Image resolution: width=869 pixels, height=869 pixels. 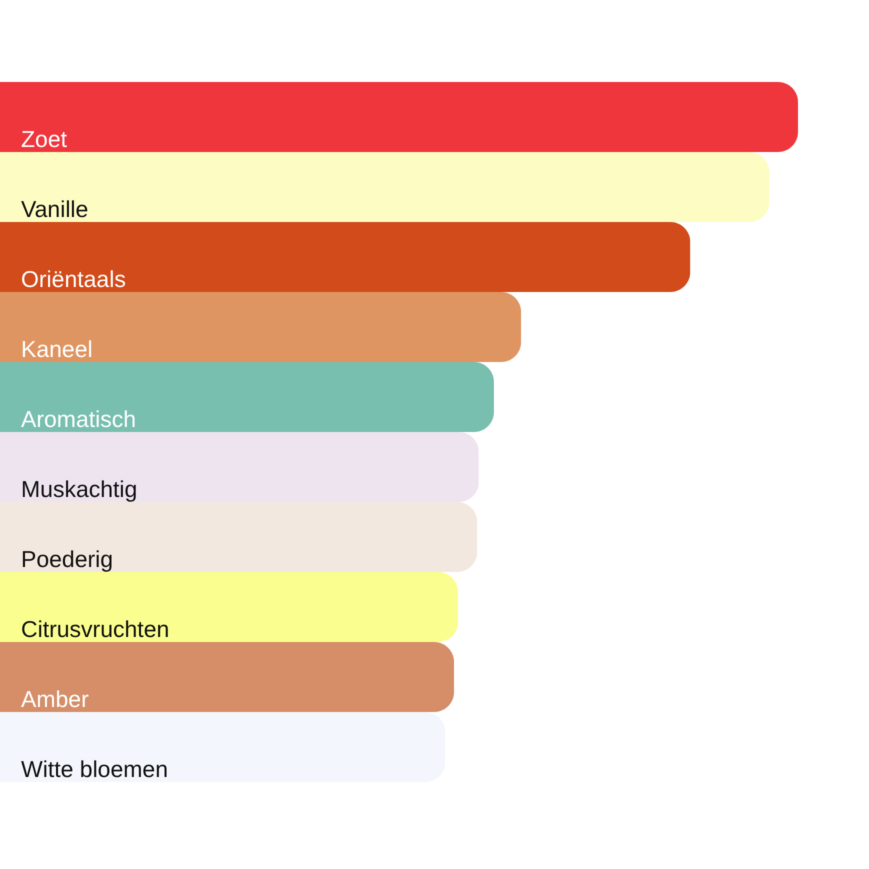 I want to click on y-tick-label: Poederig, so click(x=67, y=559).